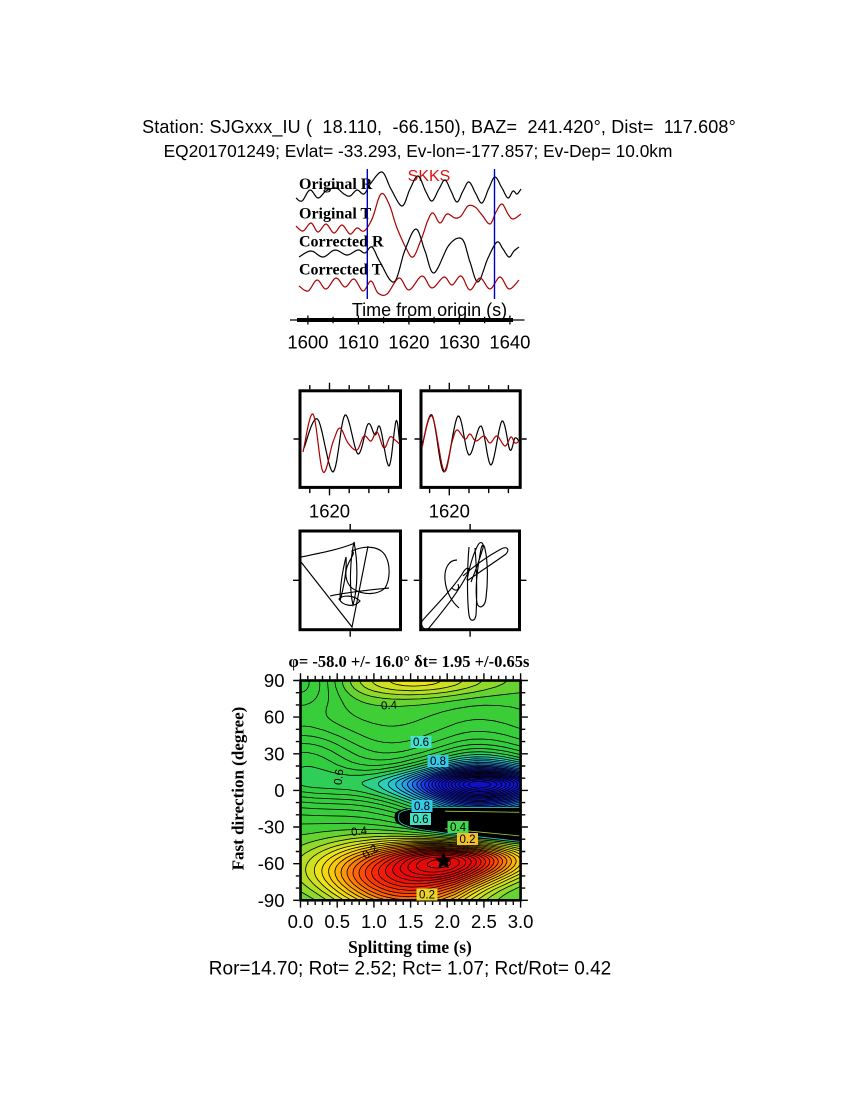 The height and width of the screenshot is (1105, 850). I want to click on svg-text: Fast direction (degree), so click(238, 789).